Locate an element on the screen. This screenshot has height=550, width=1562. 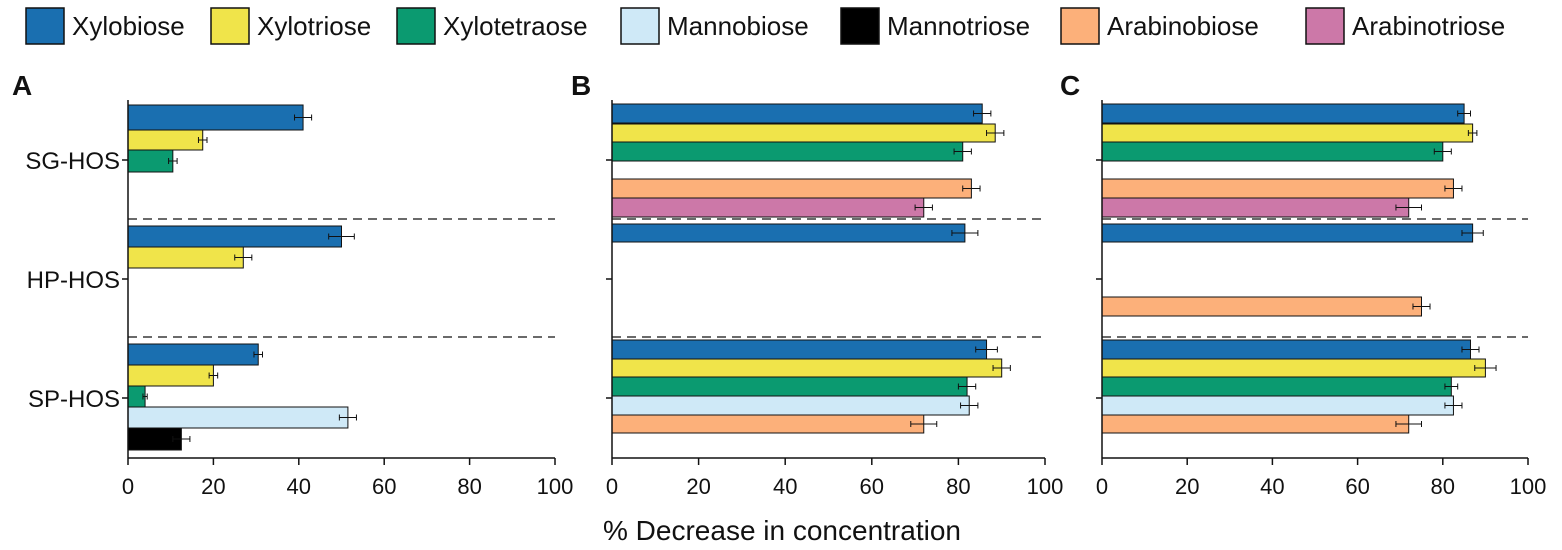
legend-label: Mannotriose is located at coordinates (958, 26).